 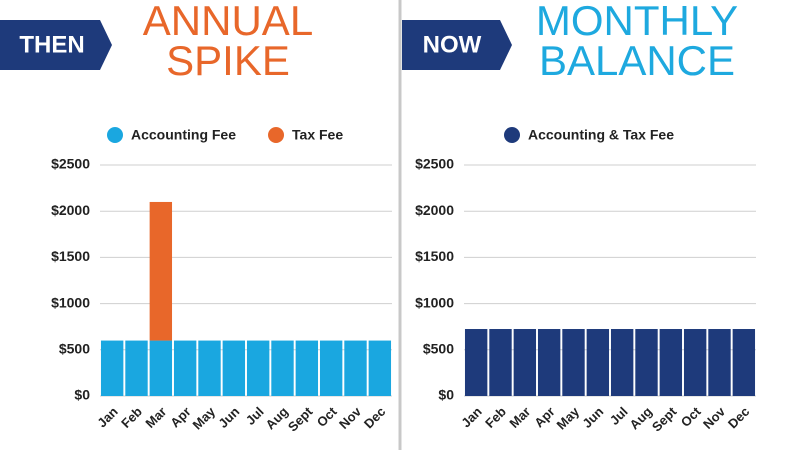 I want to click on legend-label: Accounting Fee, so click(x=183, y=135).